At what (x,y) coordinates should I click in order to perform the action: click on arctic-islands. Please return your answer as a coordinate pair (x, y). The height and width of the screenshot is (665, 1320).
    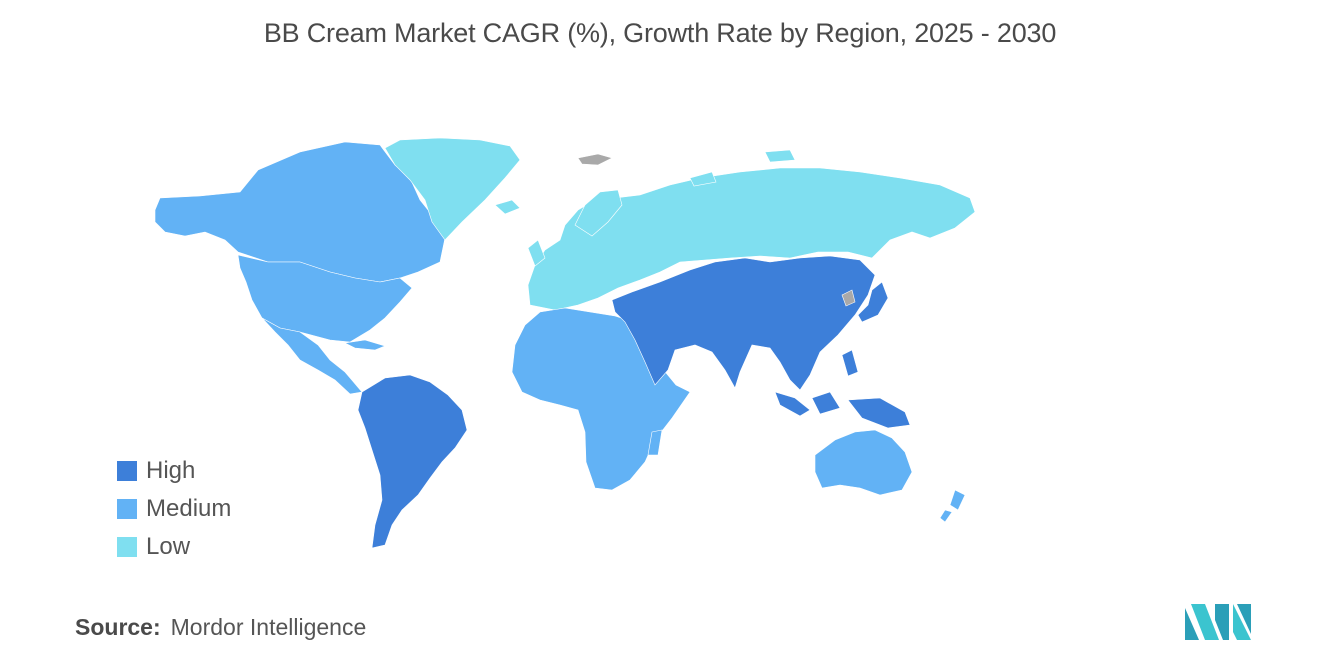
    Looking at the image, I should click on (742, 168).